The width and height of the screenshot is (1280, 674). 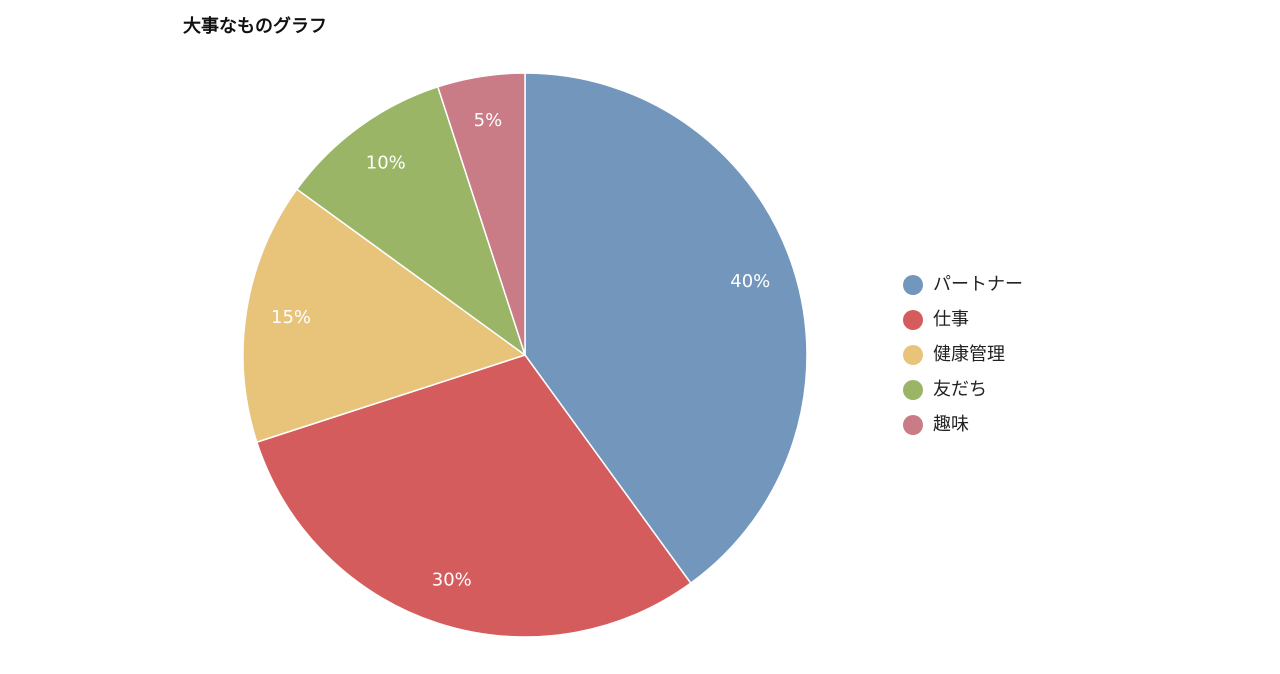 What do you see at coordinates (951, 319) in the screenshot?
I see `legend-label: 仕事` at bounding box center [951, 319].